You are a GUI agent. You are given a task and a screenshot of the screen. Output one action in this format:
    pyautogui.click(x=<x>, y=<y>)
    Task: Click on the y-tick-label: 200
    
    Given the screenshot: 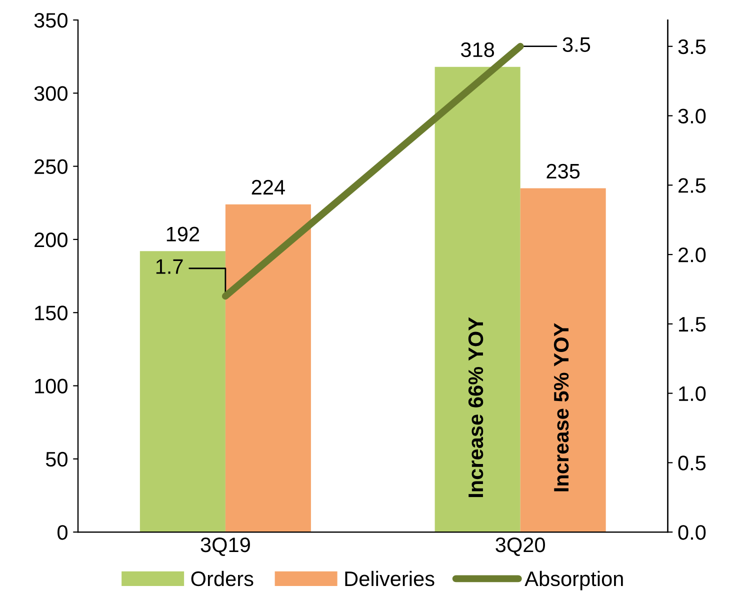 What is the action you would take?
    pyautogui.click(x=51, y=240)
    